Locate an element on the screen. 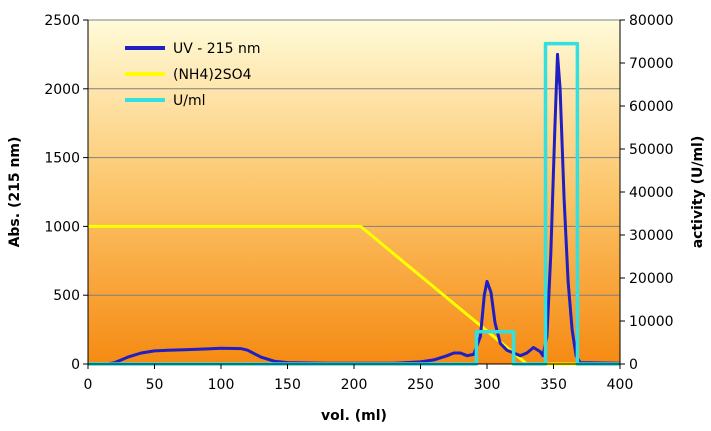 The width and height of the screenshot is (711, 431). x-tick-label: 100 is located at coordinates (221, 385).